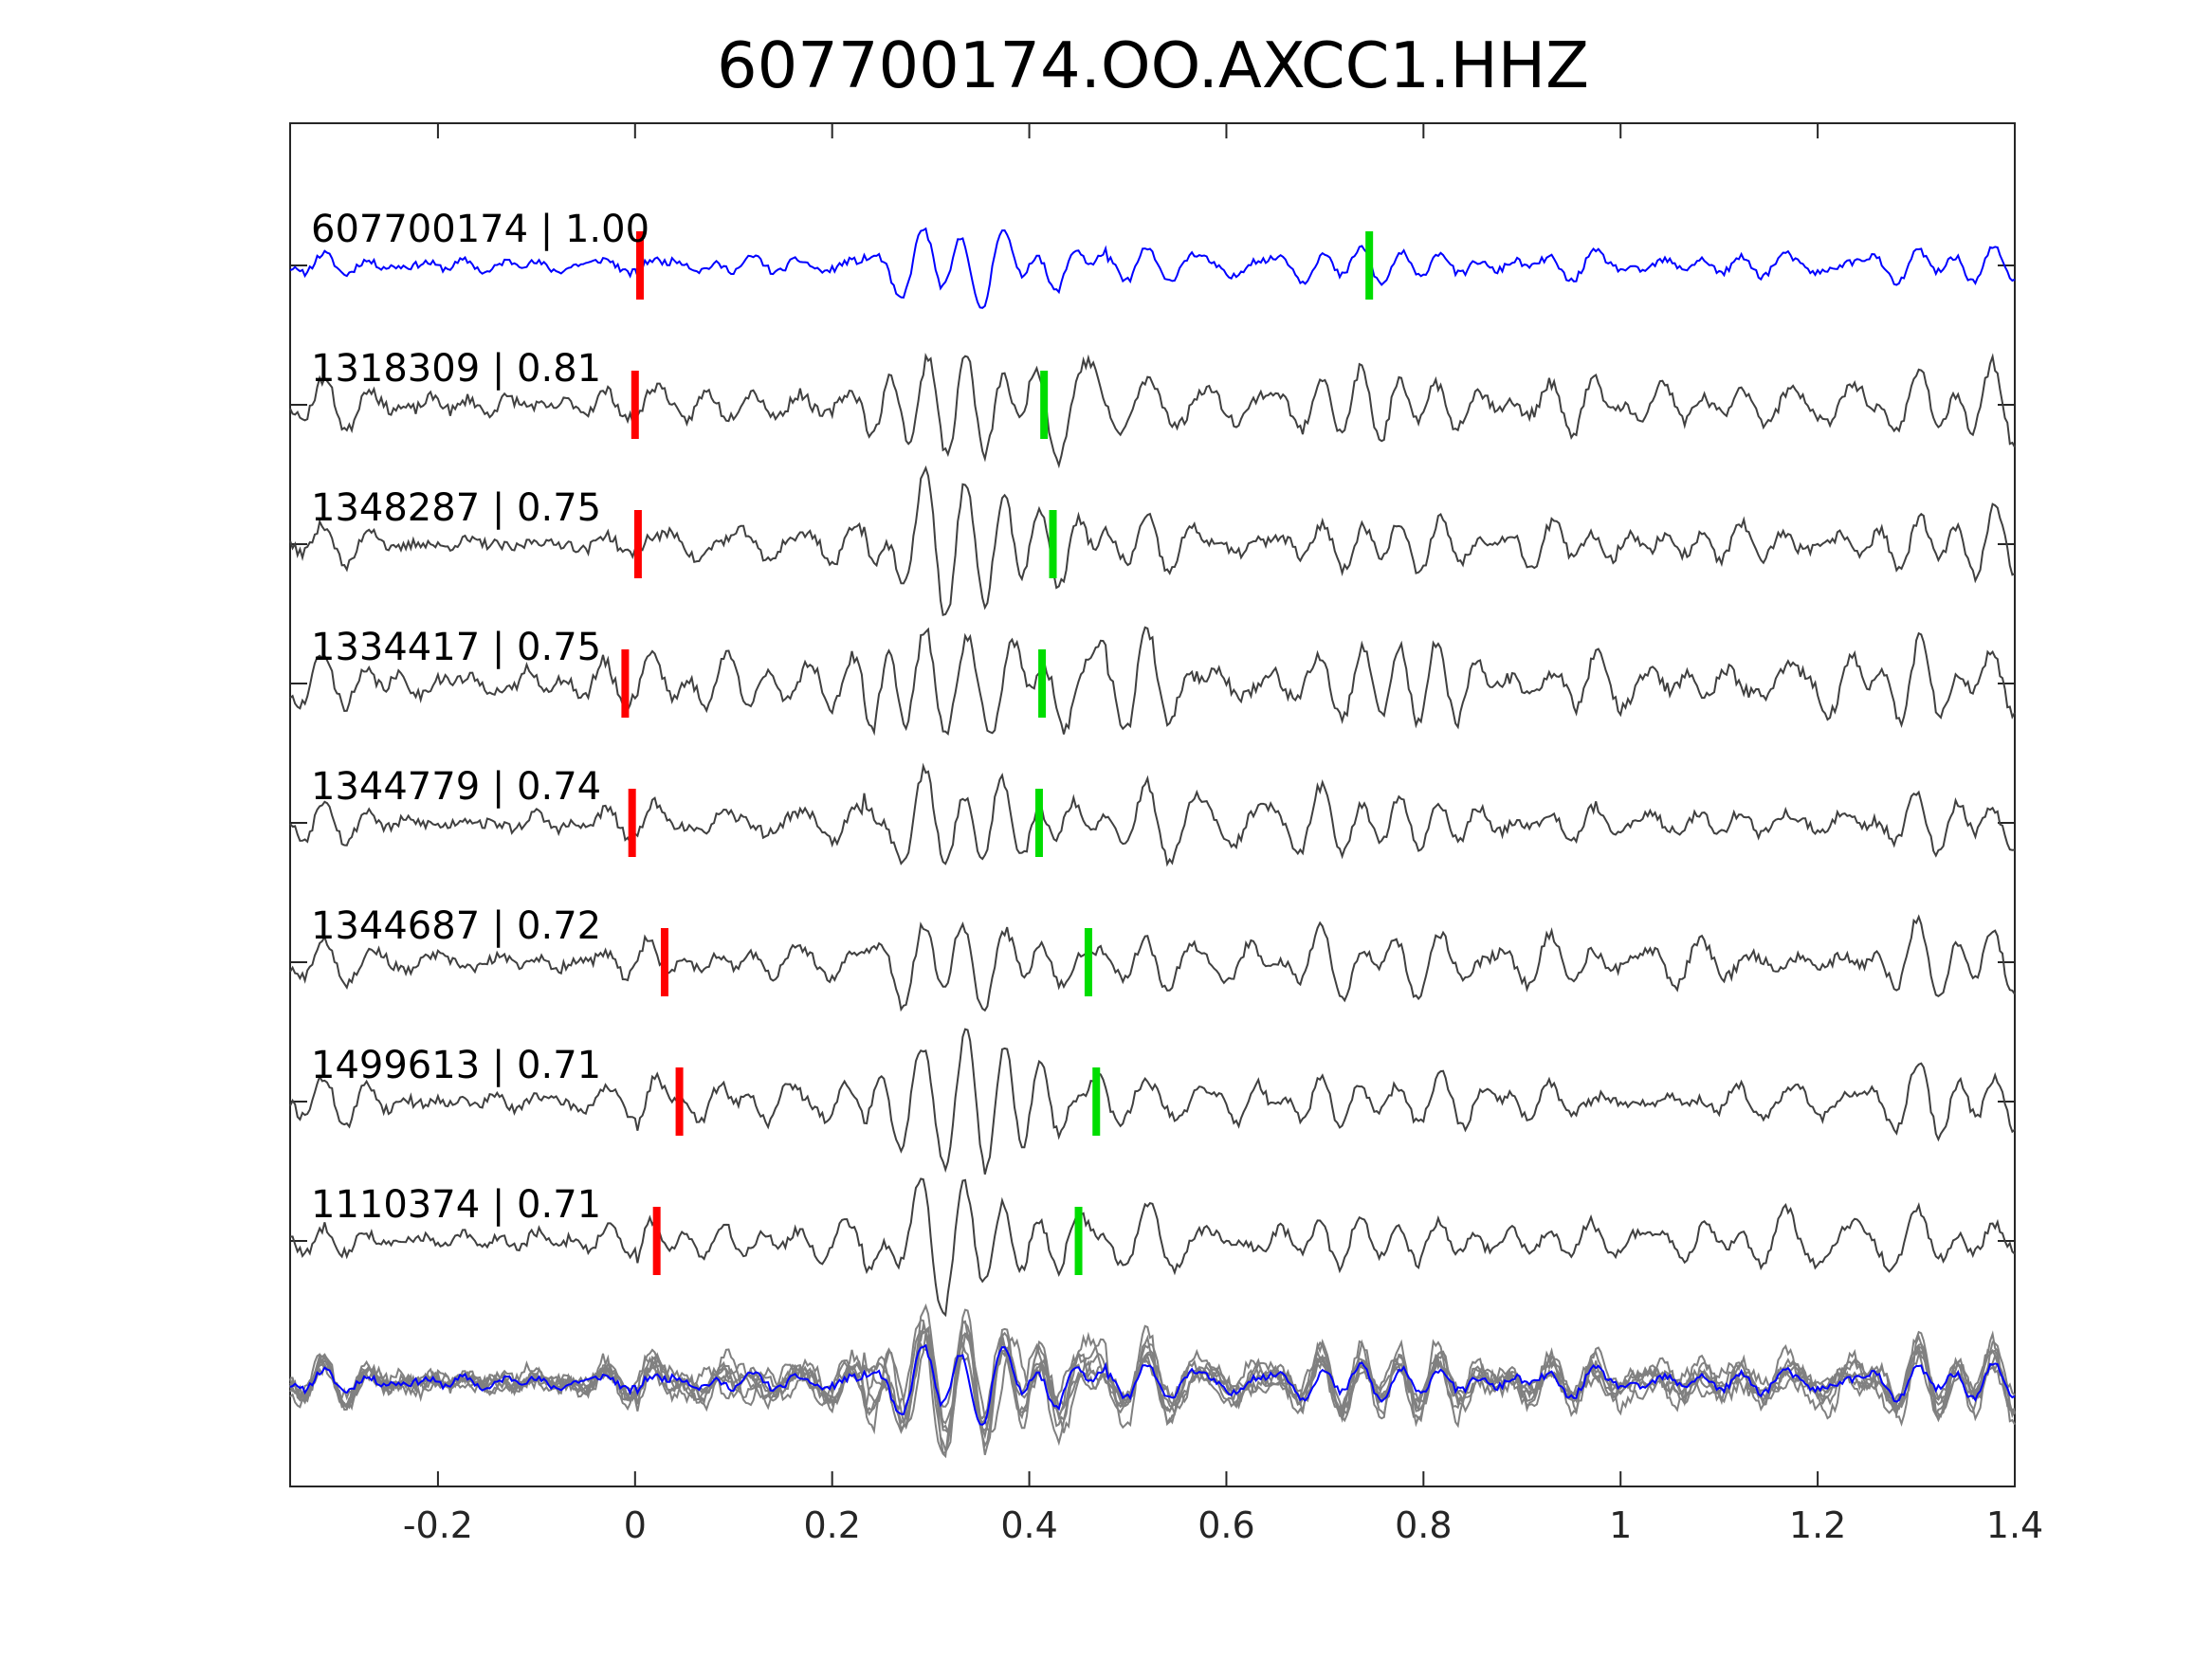 This screenshot has height=1659, width=2212. What do you see at coordinates (456, 369) in the screenshot?
I see `trace-label-1318309: 1318309 | 0.81` at bounding box center [456, 369].